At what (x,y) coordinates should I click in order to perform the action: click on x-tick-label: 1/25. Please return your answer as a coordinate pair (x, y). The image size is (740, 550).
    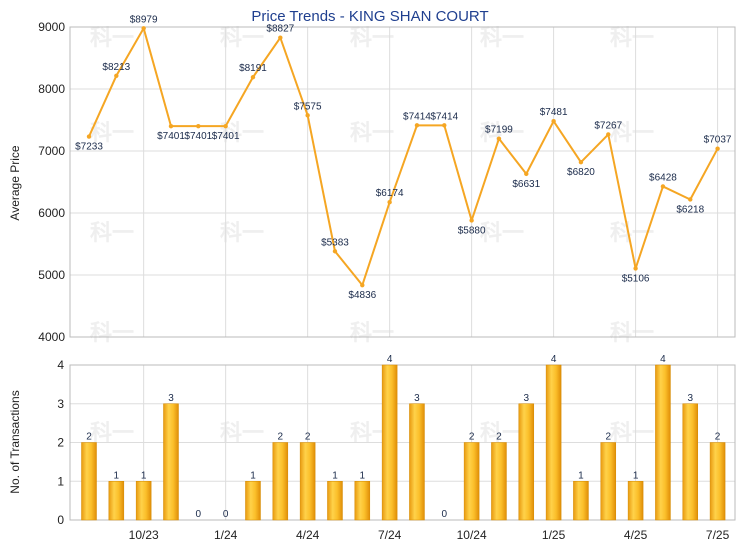
    Looking at the image, I should click on (554, 535).